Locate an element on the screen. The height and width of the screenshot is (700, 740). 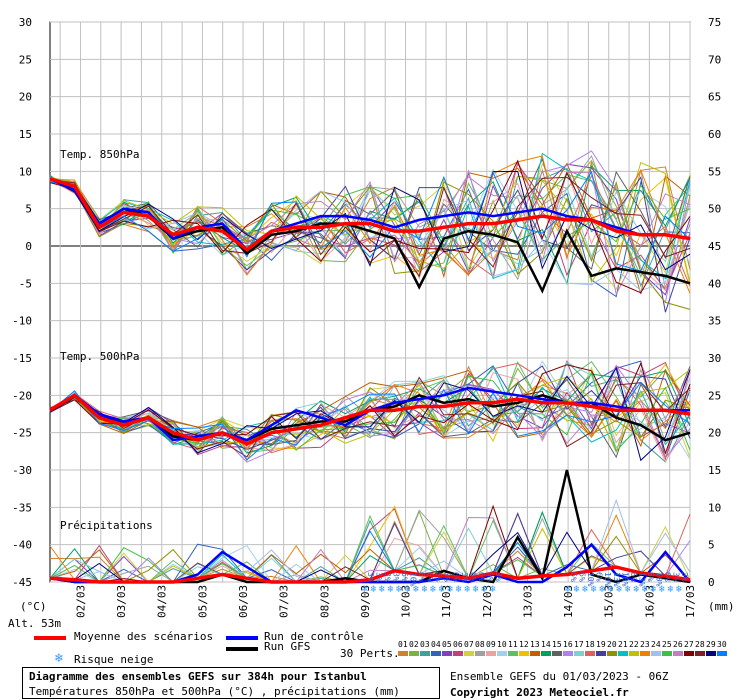
date-label: 11/03 is located at coordinates (446, 601).